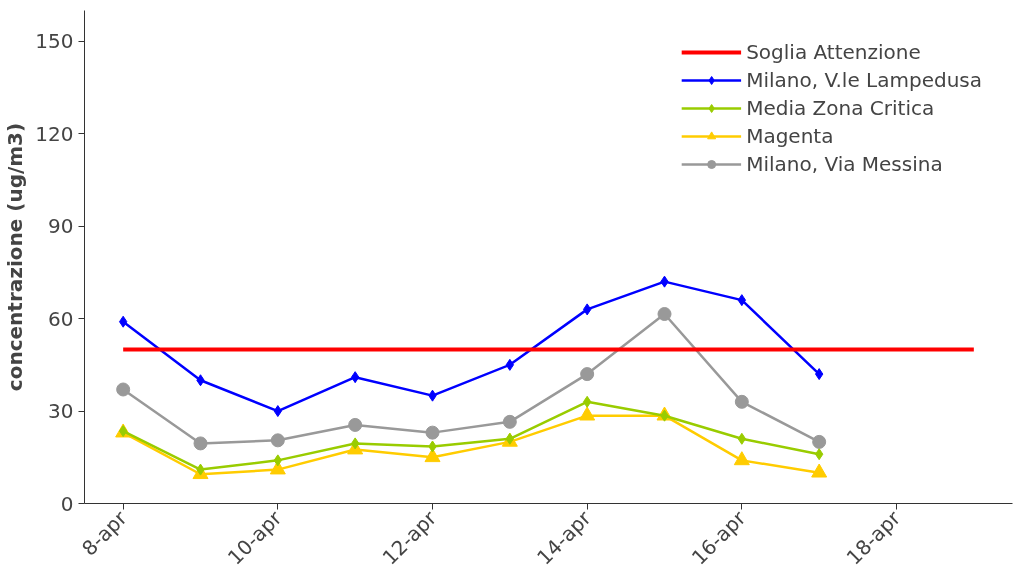  I want to click on y-axis-title: concentrazione (ug/m3), so click(15, 257).